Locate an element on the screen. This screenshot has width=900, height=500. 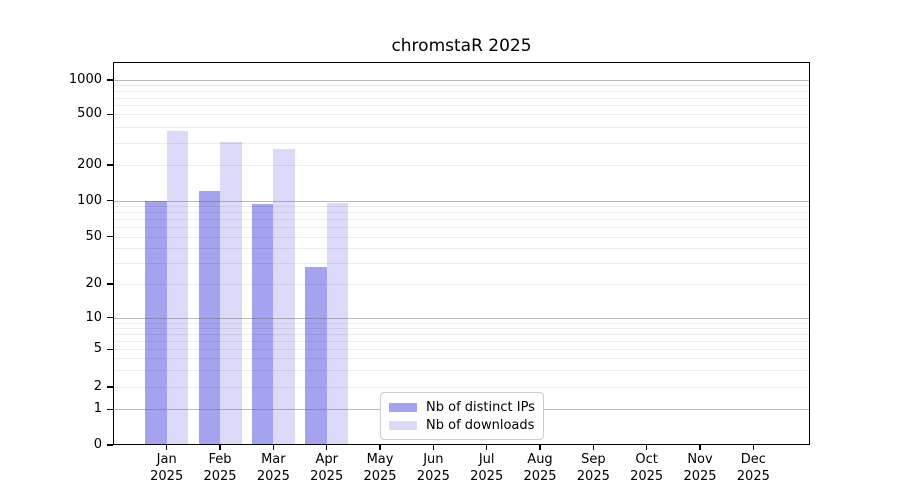
x-axis-tick-label: Sep 2025 is located at coordinates (593, 468).